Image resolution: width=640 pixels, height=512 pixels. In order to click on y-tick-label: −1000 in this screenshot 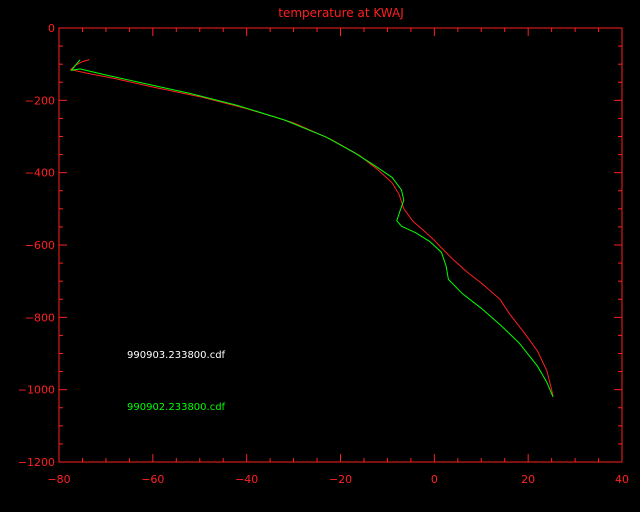, I will do `click(36, 390)`.